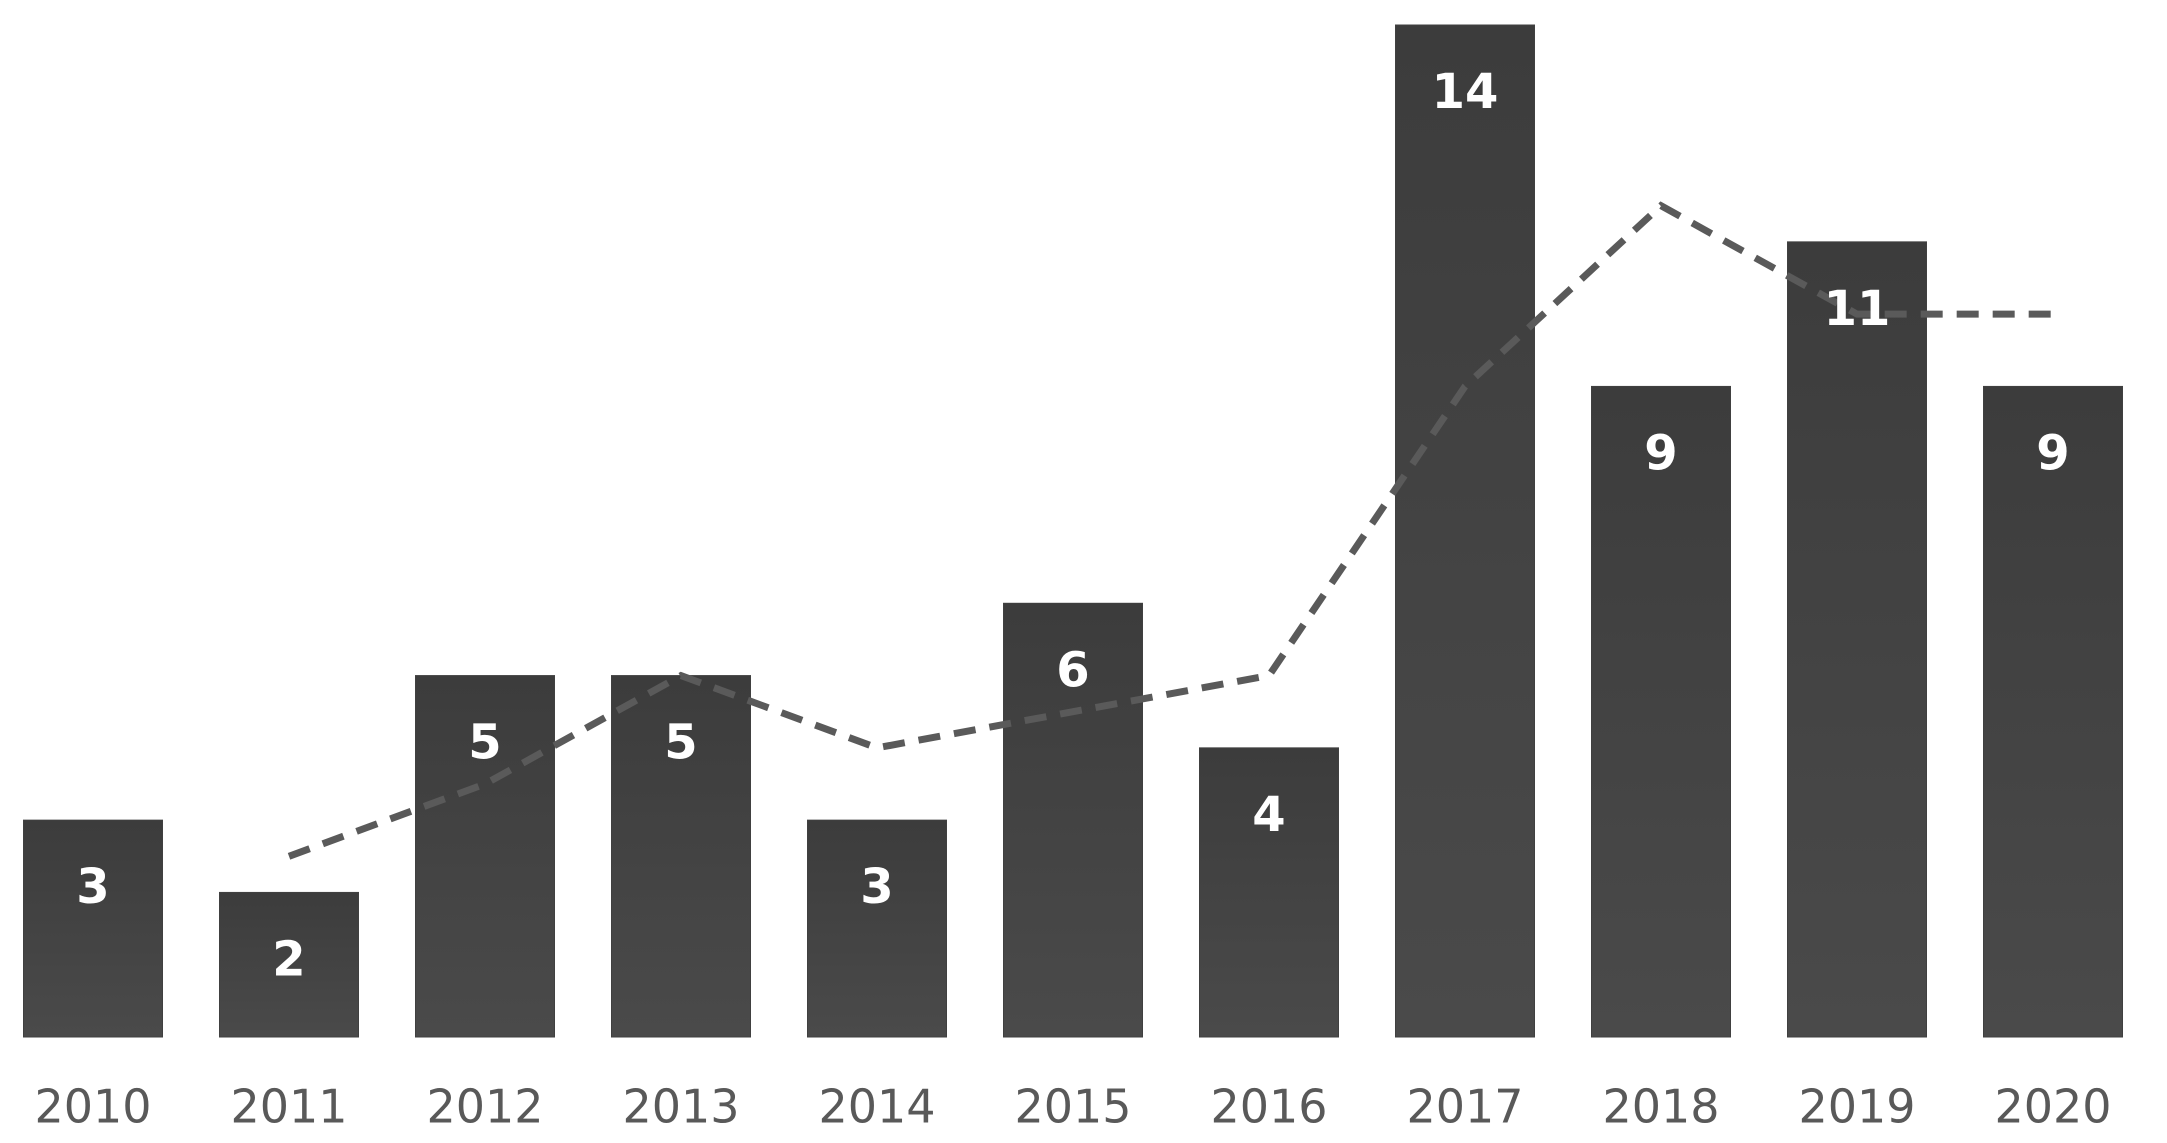 This screenshot has height=1143, width=2167. Describe the element at coordinates (1464, 1107) in the screenshot. I see `x-tick-label: 2017` at that location.